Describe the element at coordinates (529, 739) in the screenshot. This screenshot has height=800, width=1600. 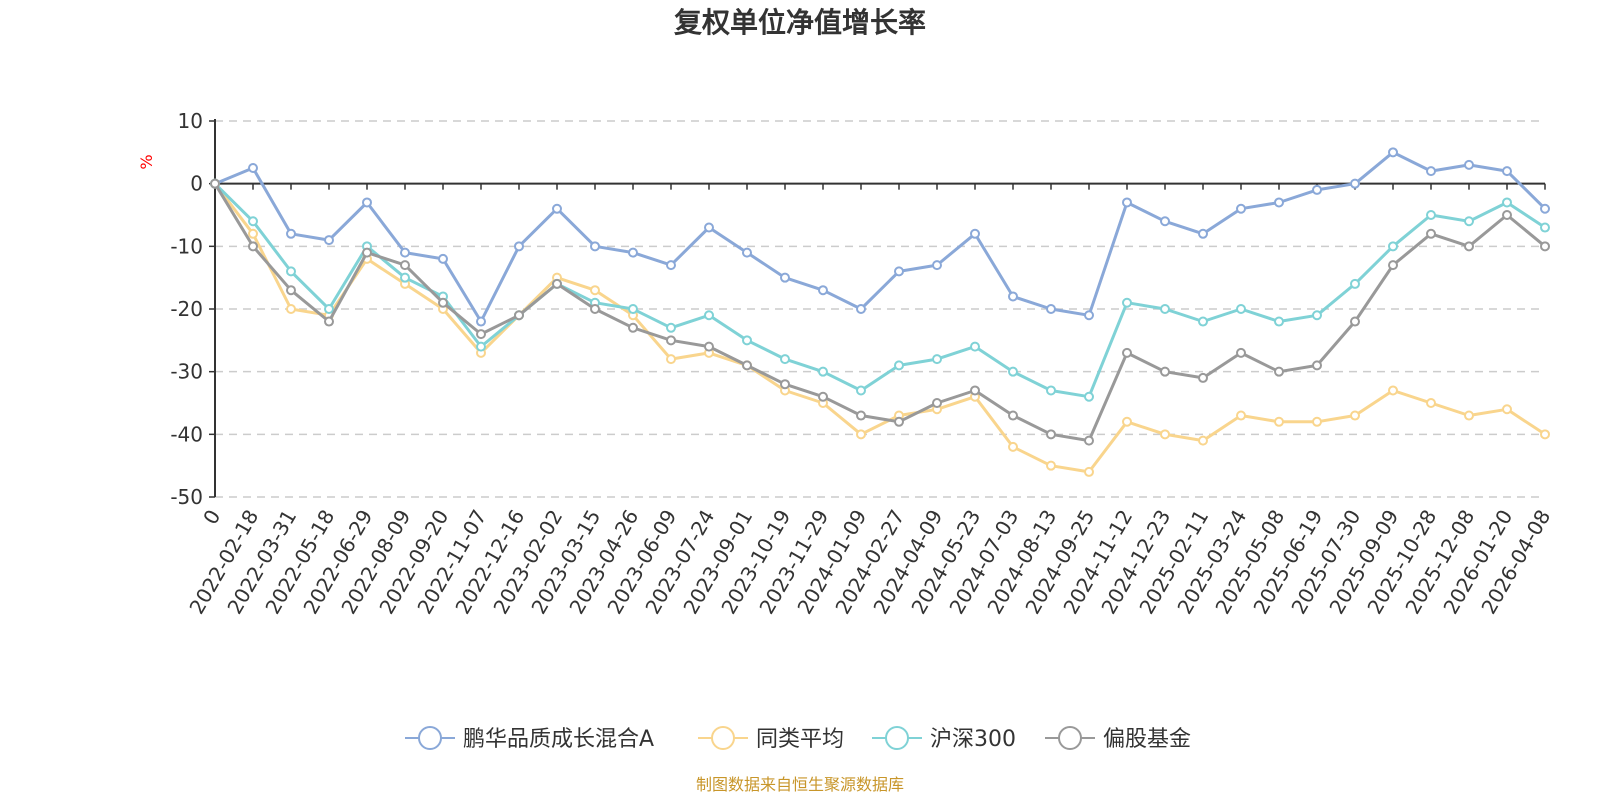
I see `legend-item: 鹏华品质成长混合A` at that location.